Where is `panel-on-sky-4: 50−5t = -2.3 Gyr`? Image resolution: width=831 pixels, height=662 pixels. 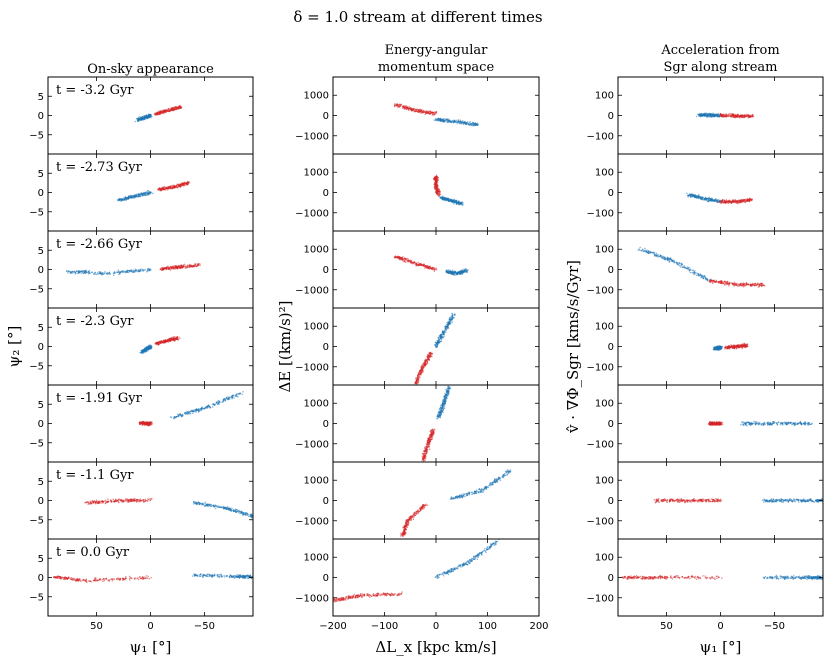 panel-on-sky-4: 50−5t = -2.3 Gyr is located at coordinates (141, 346).